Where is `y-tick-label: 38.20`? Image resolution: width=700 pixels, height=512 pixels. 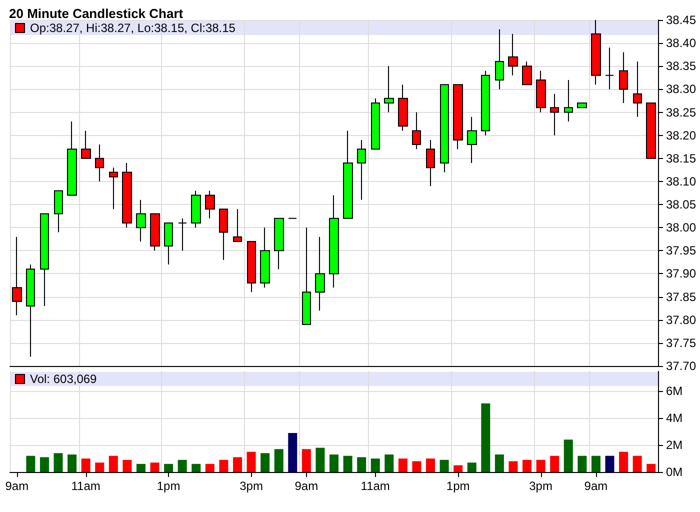
y-tick-label: 38.20 is located at coordinates (681, 135).